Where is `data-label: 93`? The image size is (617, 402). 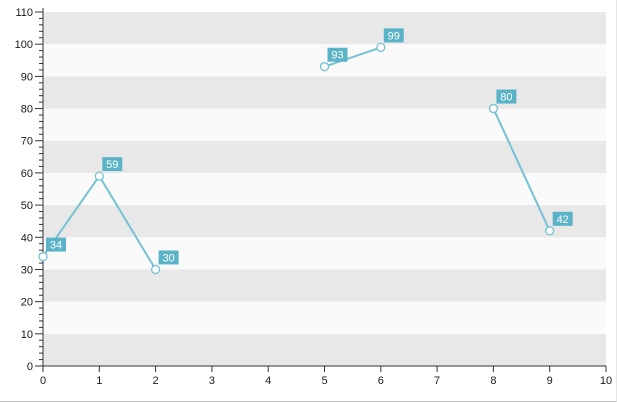
data-label: 93 is located at coordinates (337, 56).